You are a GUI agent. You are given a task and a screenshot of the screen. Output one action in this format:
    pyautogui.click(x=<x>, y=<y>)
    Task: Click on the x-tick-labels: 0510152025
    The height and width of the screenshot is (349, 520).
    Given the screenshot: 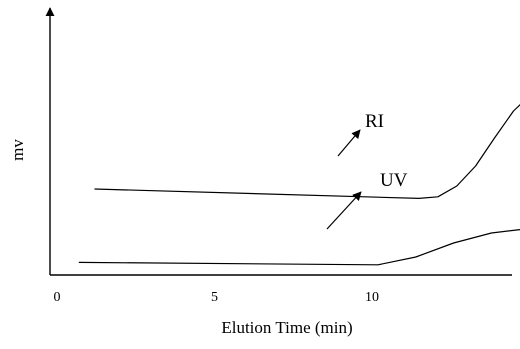 What is the action you would take?
    pyautogui.click(x=217, y=297)
    